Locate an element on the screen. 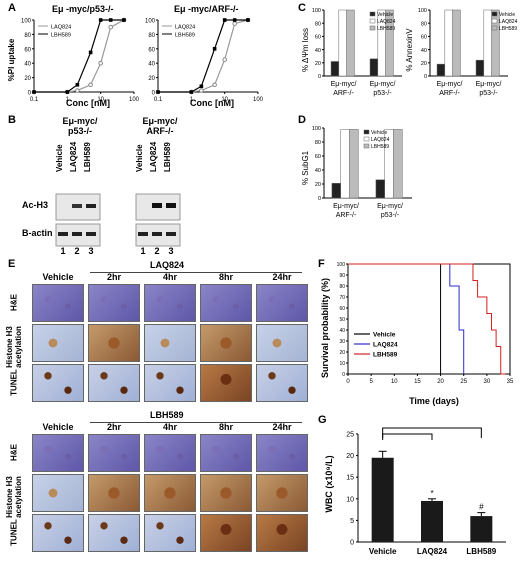  panel-e-bottom-drug: LBH589 is located at coordinates (167, 415).